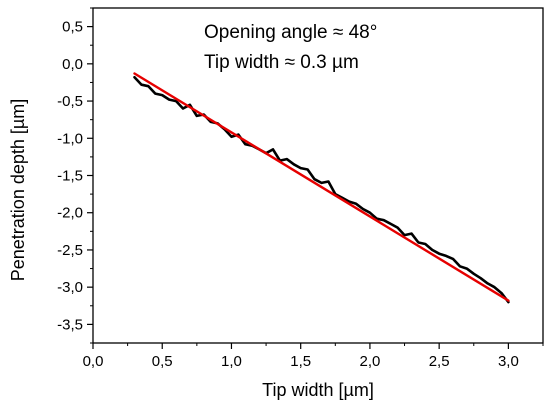  I want to click on y-tick-label: -1,5, so click(70, 176).